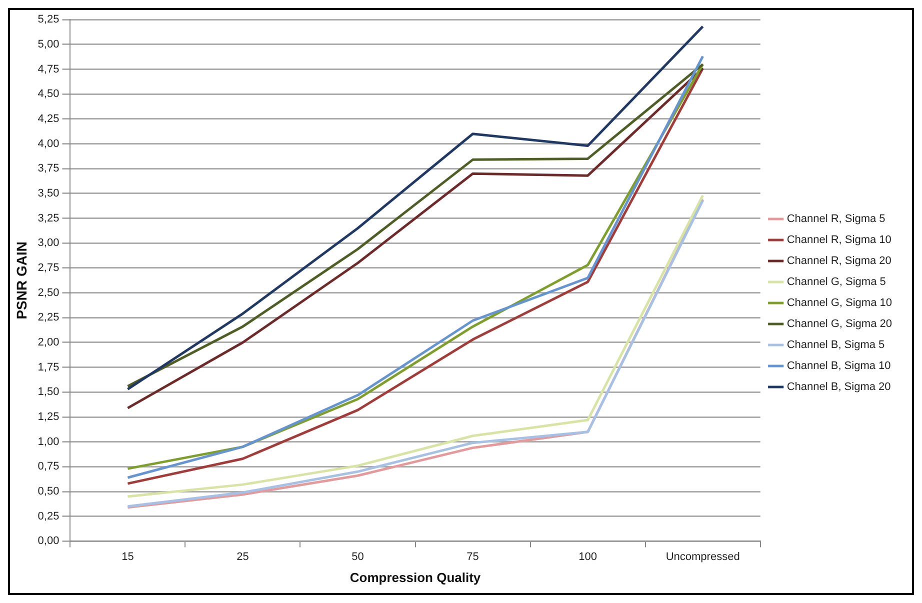 This screenshot has width=922, height=603. What do you see at coordinates (21, 281) in the screenshot?
I see `y-axis-title: PSNR GAIN` at bounding box center [21, 281].